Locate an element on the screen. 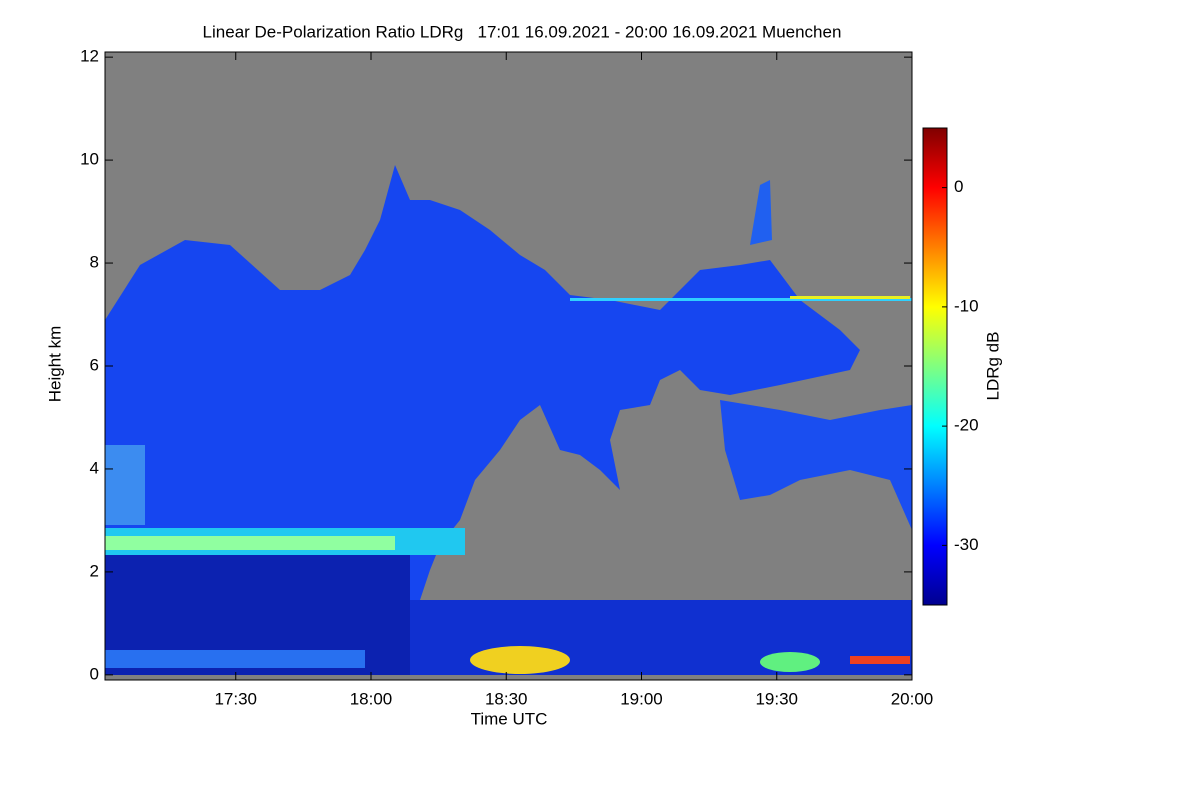 The width and height of the screenshot is (1200, 800). y-tick-label: 4 is located at coordinates (94, 467).